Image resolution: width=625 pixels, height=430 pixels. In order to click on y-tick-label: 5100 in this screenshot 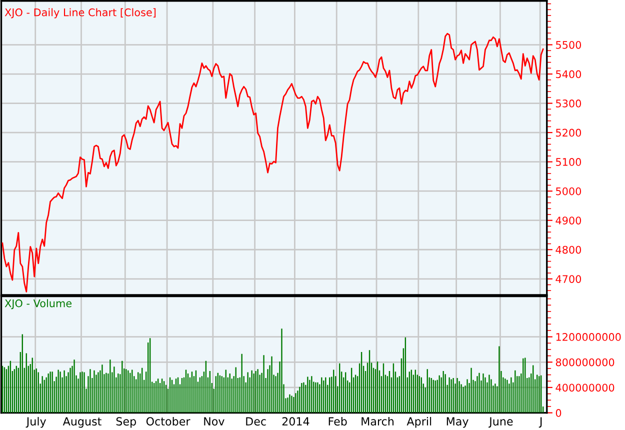, I will do `click(569, 162)`.